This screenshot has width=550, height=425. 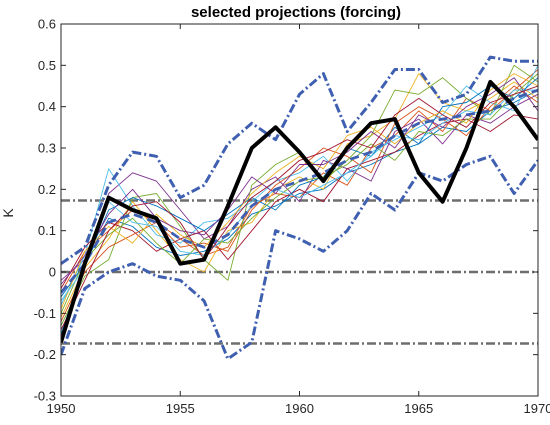 I want to click on x-tick-label: 1950, so click(x=61, y=408).